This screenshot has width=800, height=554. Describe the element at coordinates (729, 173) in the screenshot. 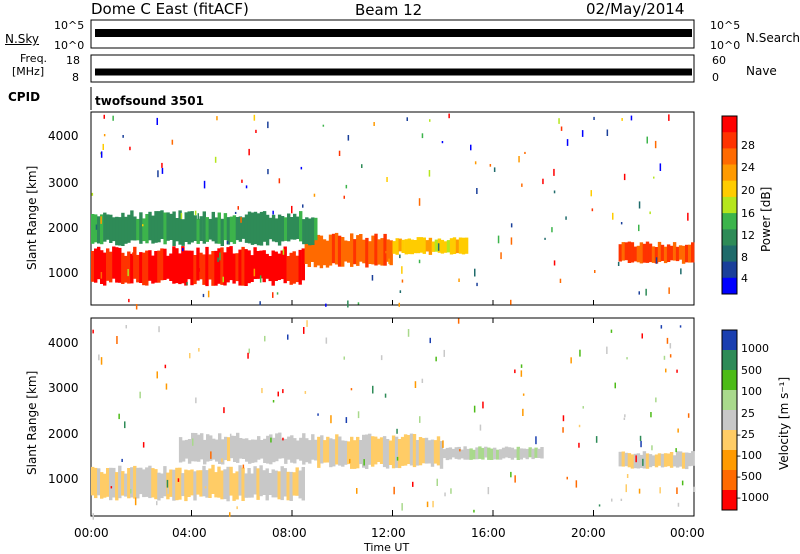

I see `power-colorbar-swatch` at that location.